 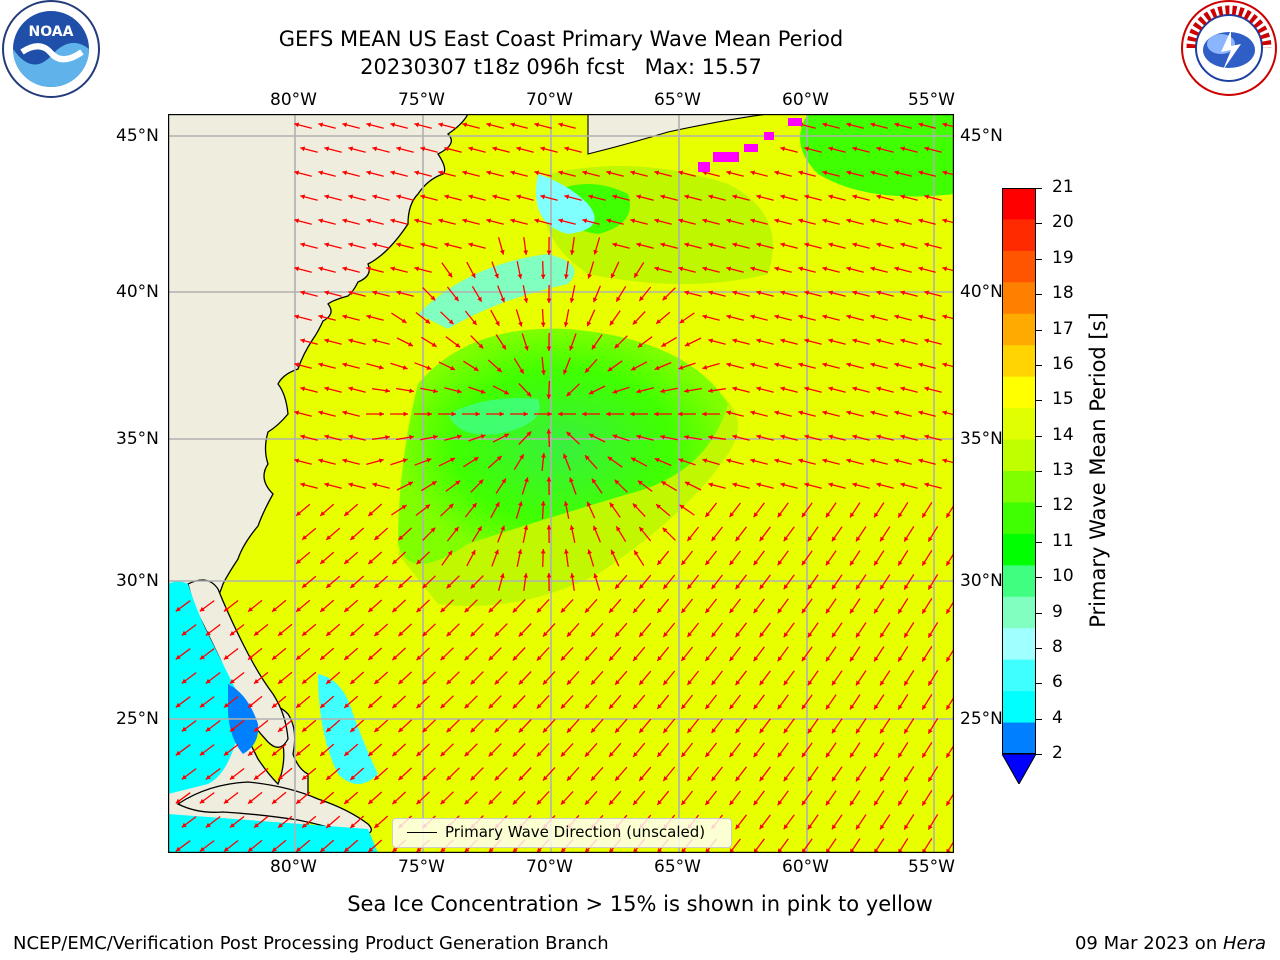 I want to click on legend-line-swatch, so click(x=422, y=832).